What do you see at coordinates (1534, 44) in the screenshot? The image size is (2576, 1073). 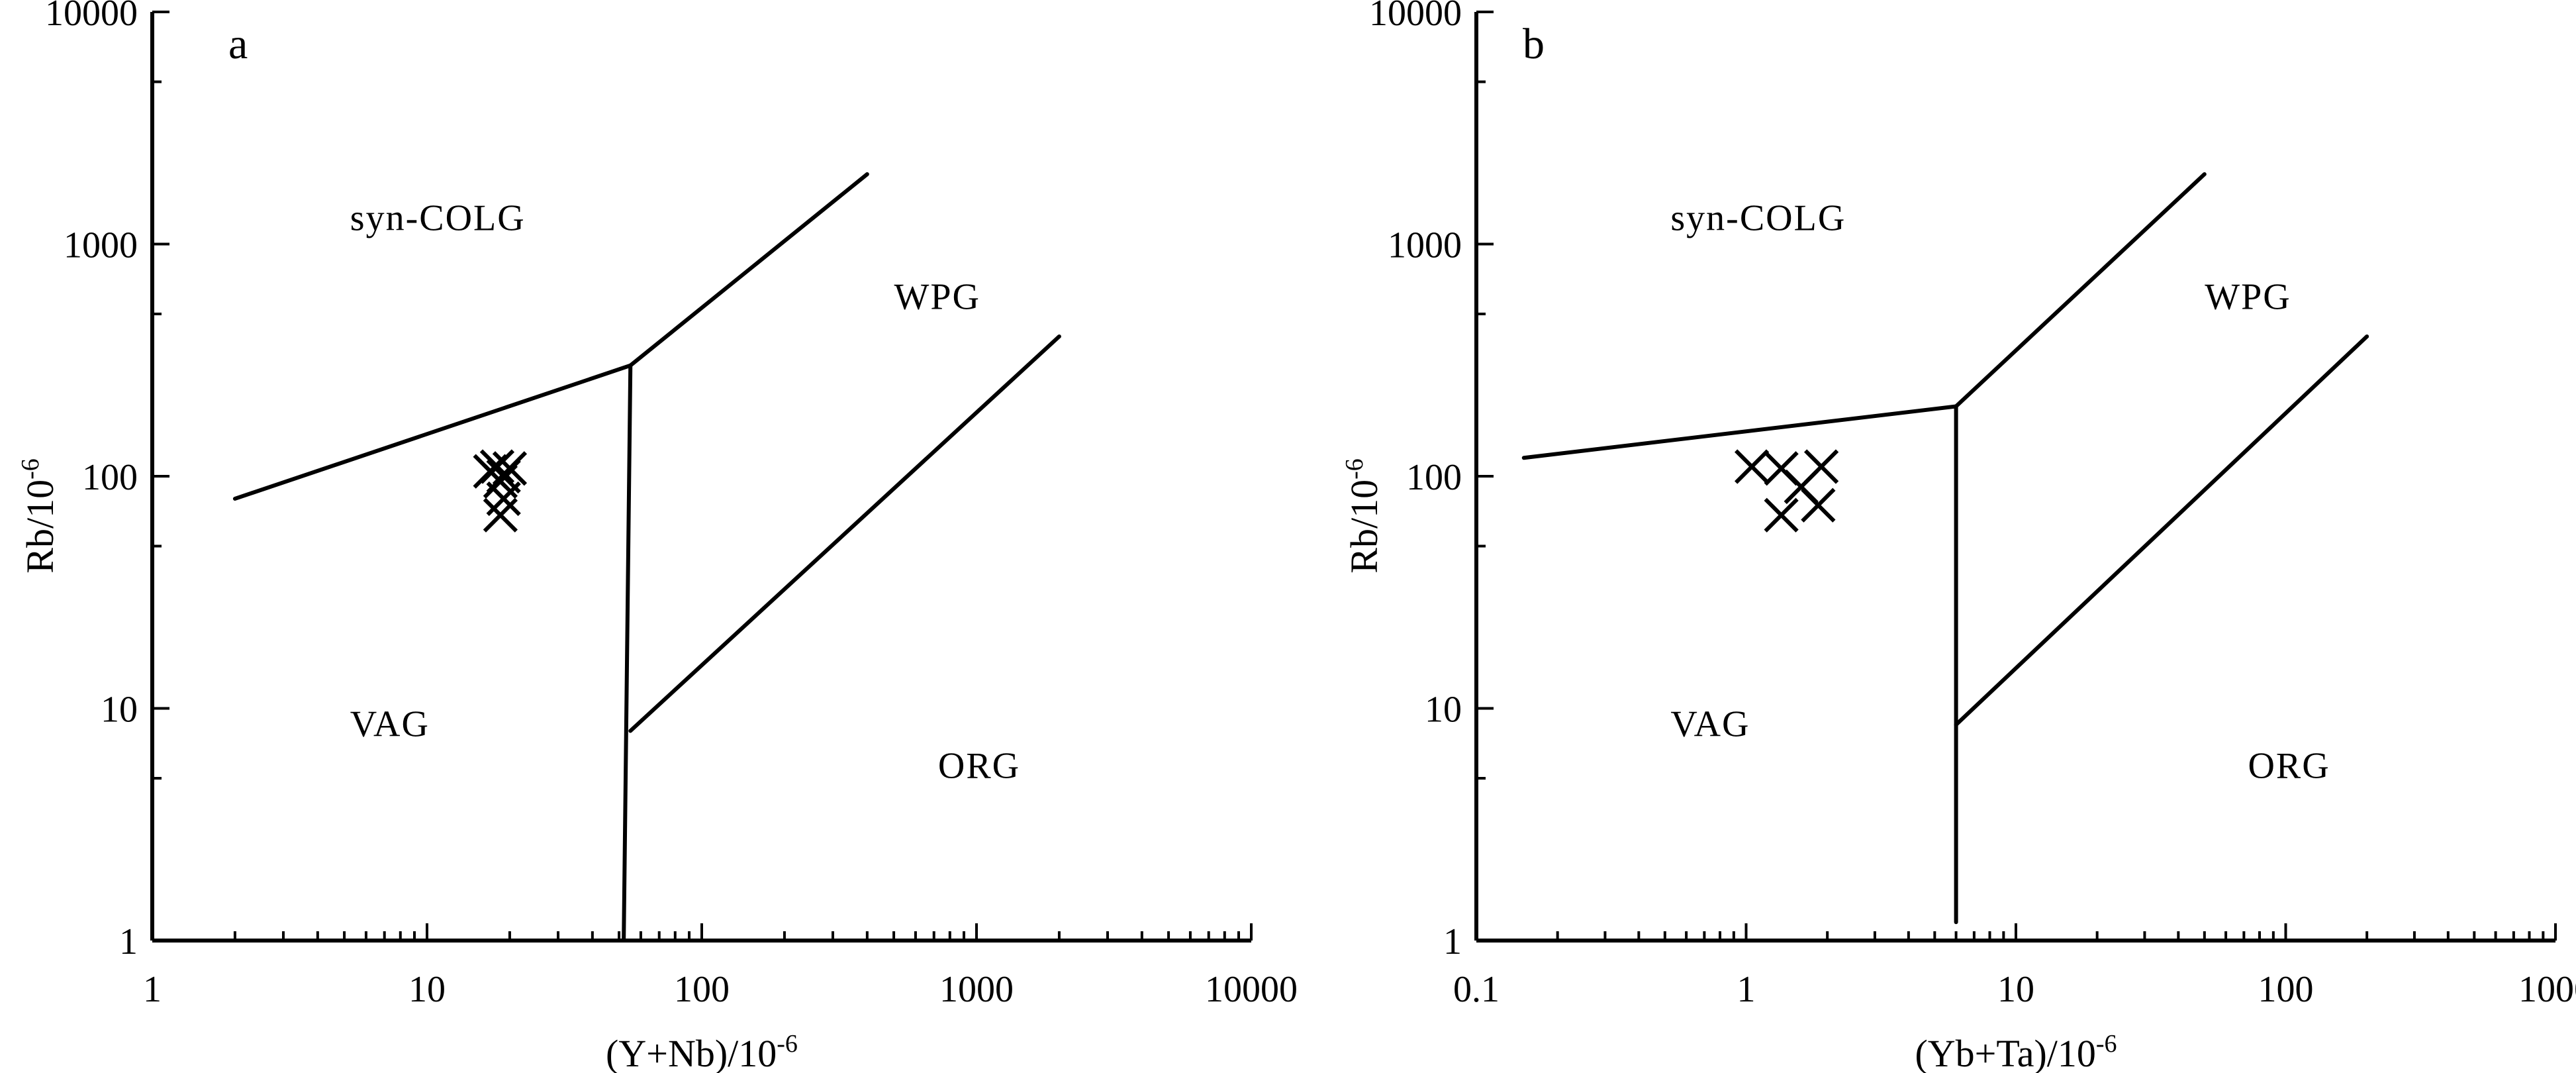 I see `panel-label: b` at bounding box center [1534, 44].